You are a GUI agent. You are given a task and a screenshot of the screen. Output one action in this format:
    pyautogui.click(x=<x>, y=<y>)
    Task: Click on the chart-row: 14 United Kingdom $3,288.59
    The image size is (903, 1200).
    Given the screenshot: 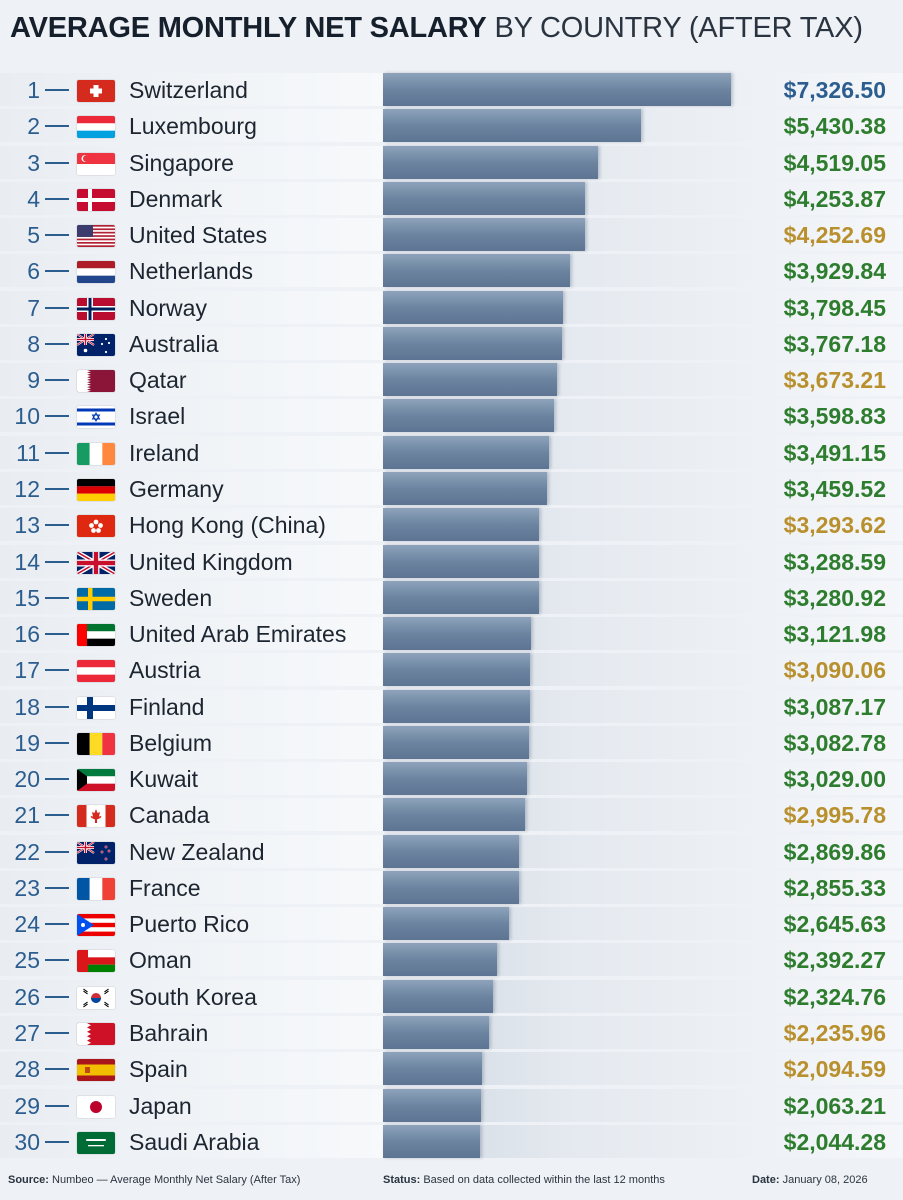 What is the action you would take?
    pyautogui.click(x=451, y=562)
    